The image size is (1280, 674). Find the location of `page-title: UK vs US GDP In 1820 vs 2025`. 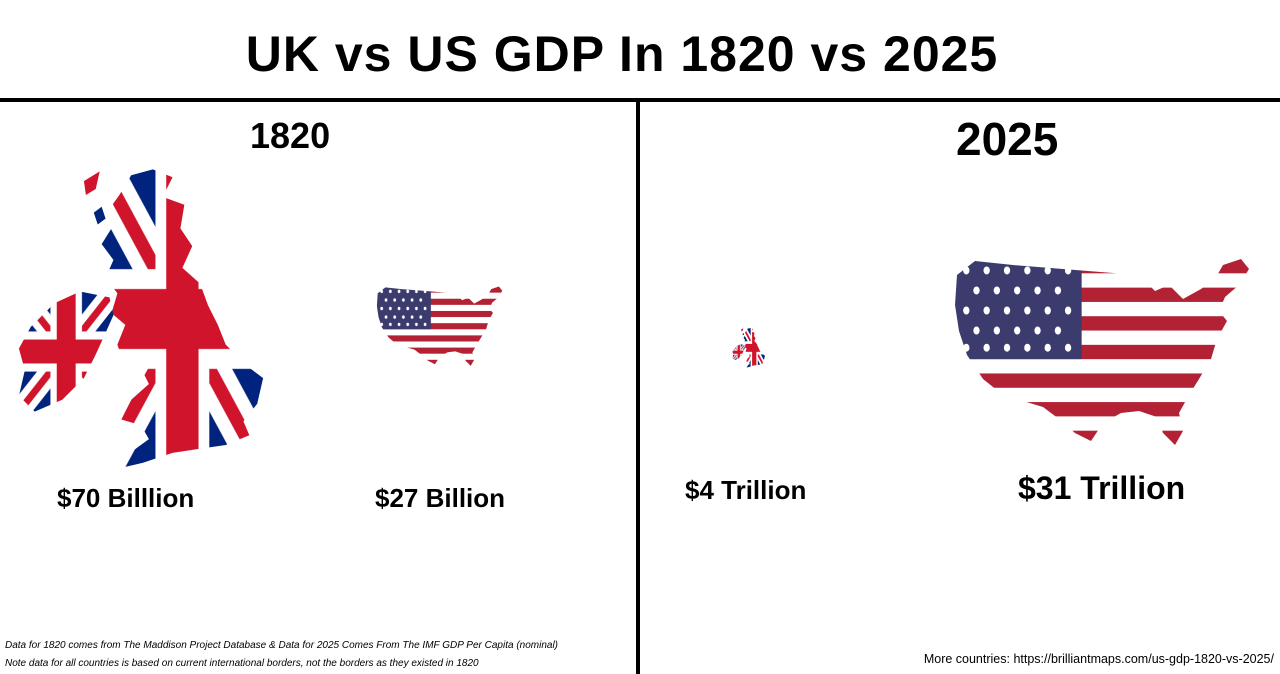

page-title: UK vs US GDP In 1820 vs 2025 is located at coordinates (622, 54).